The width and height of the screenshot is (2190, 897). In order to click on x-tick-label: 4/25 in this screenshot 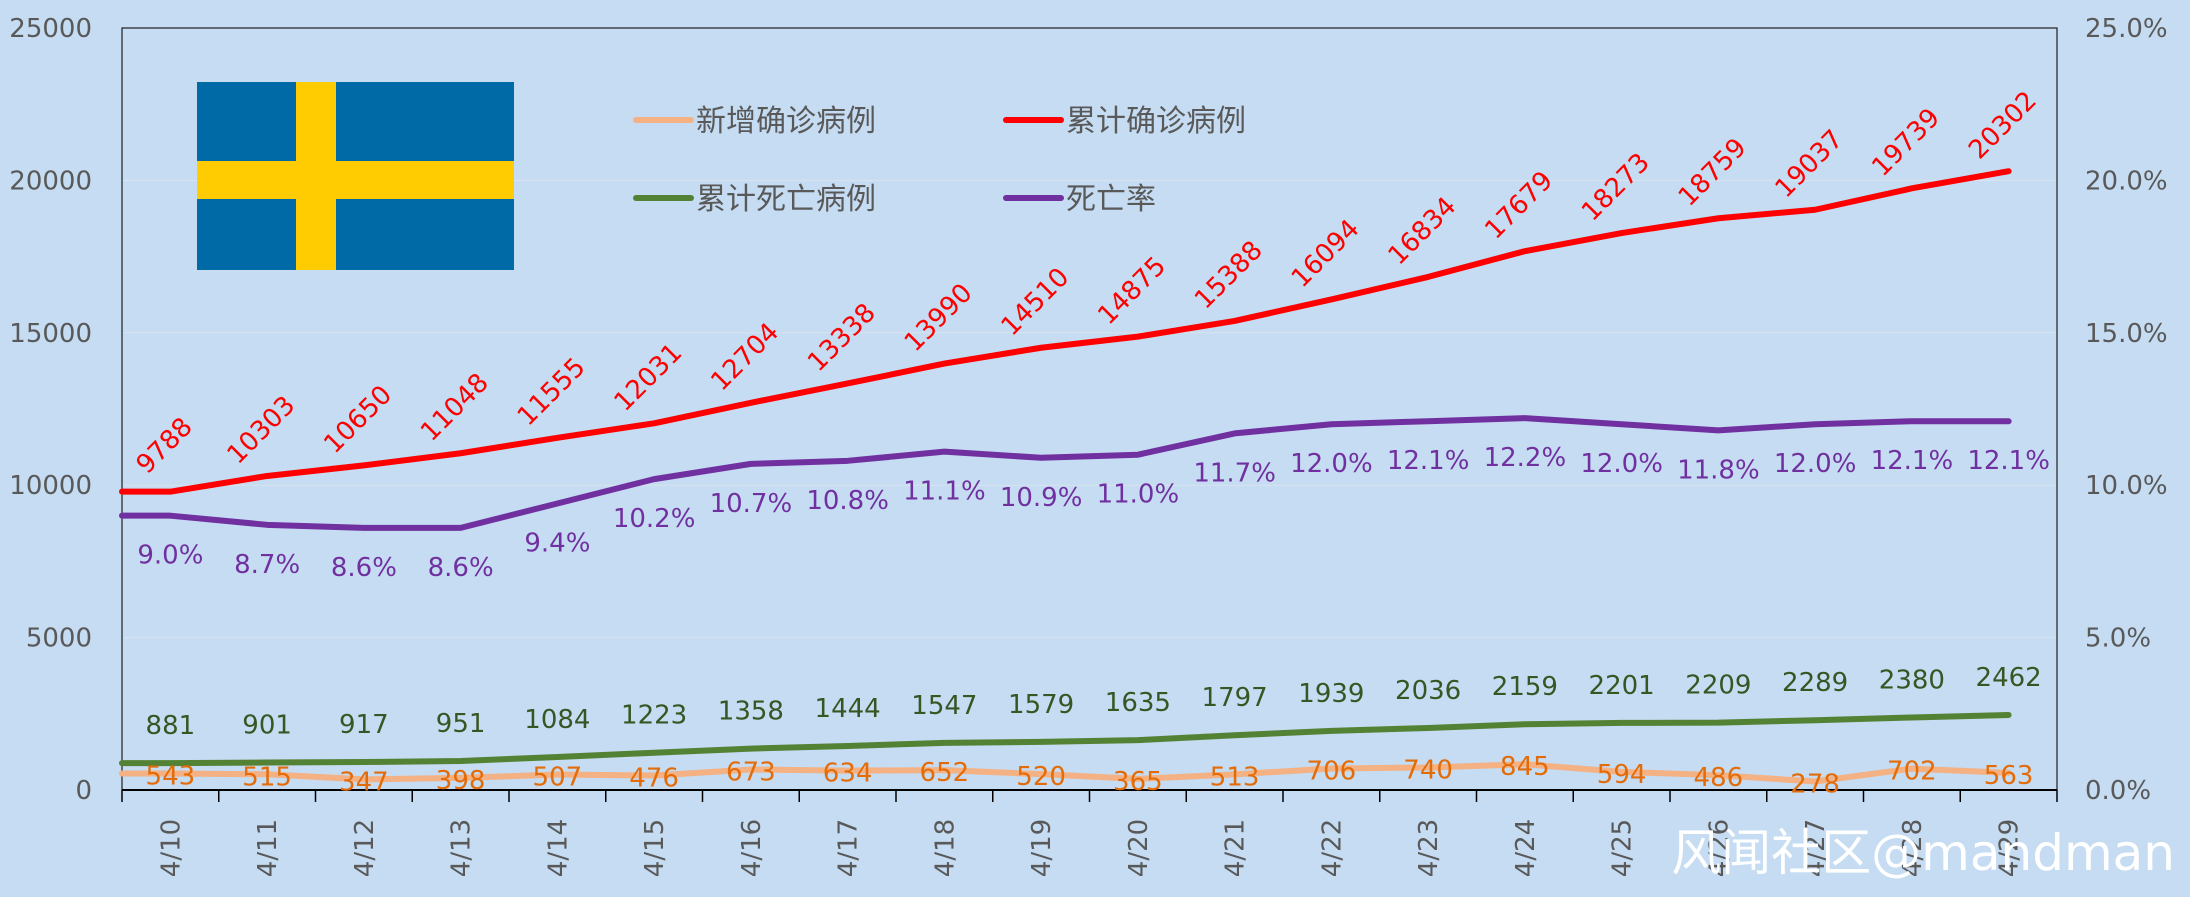, I will do `click(1623, 848)`.